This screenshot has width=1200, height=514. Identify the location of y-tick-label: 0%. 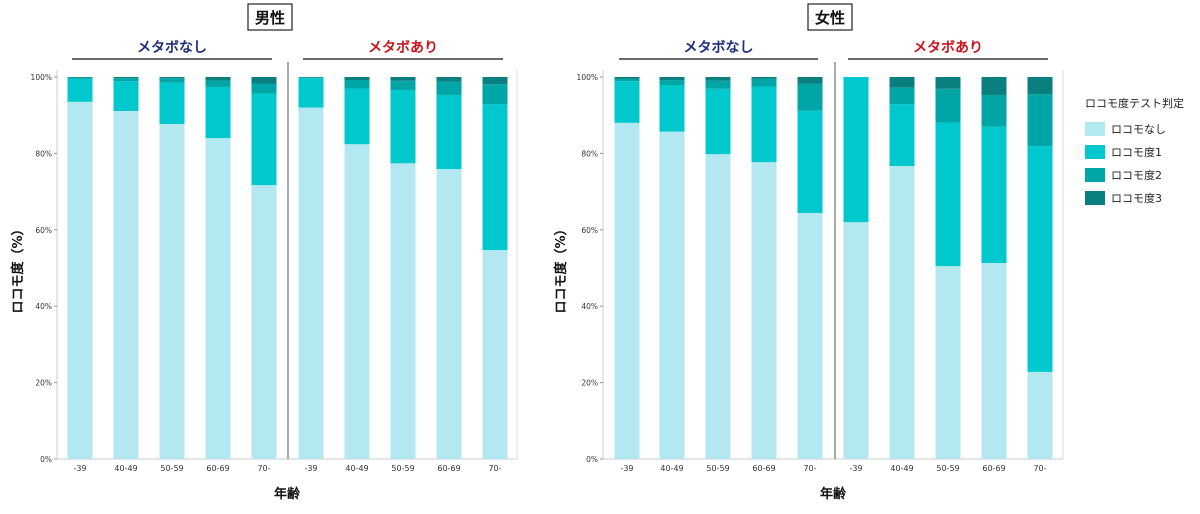
(592, 459).